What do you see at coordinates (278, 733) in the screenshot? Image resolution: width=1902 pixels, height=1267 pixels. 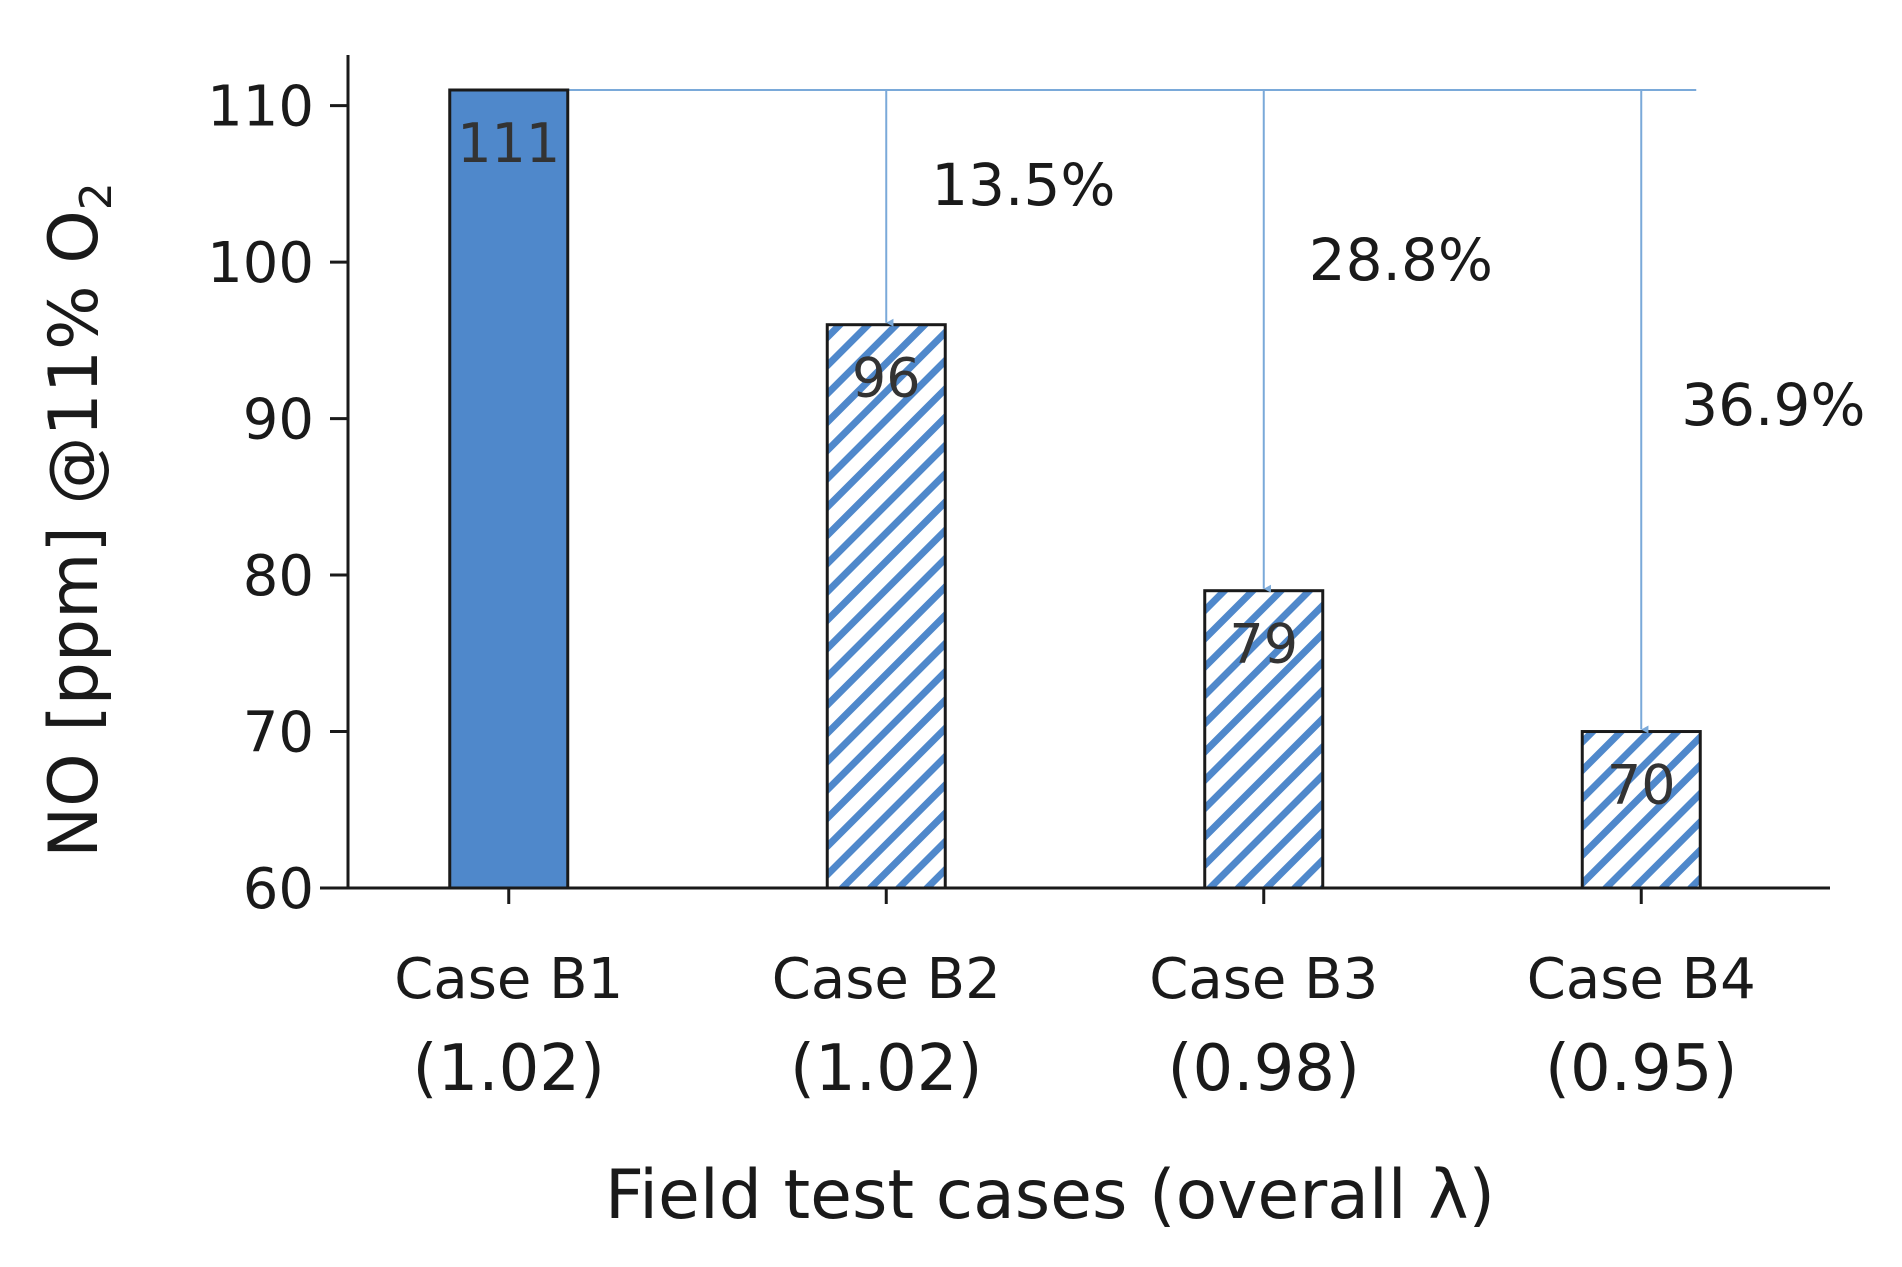 I see `y-tick-label: 70` at bounding box center [278, 733].